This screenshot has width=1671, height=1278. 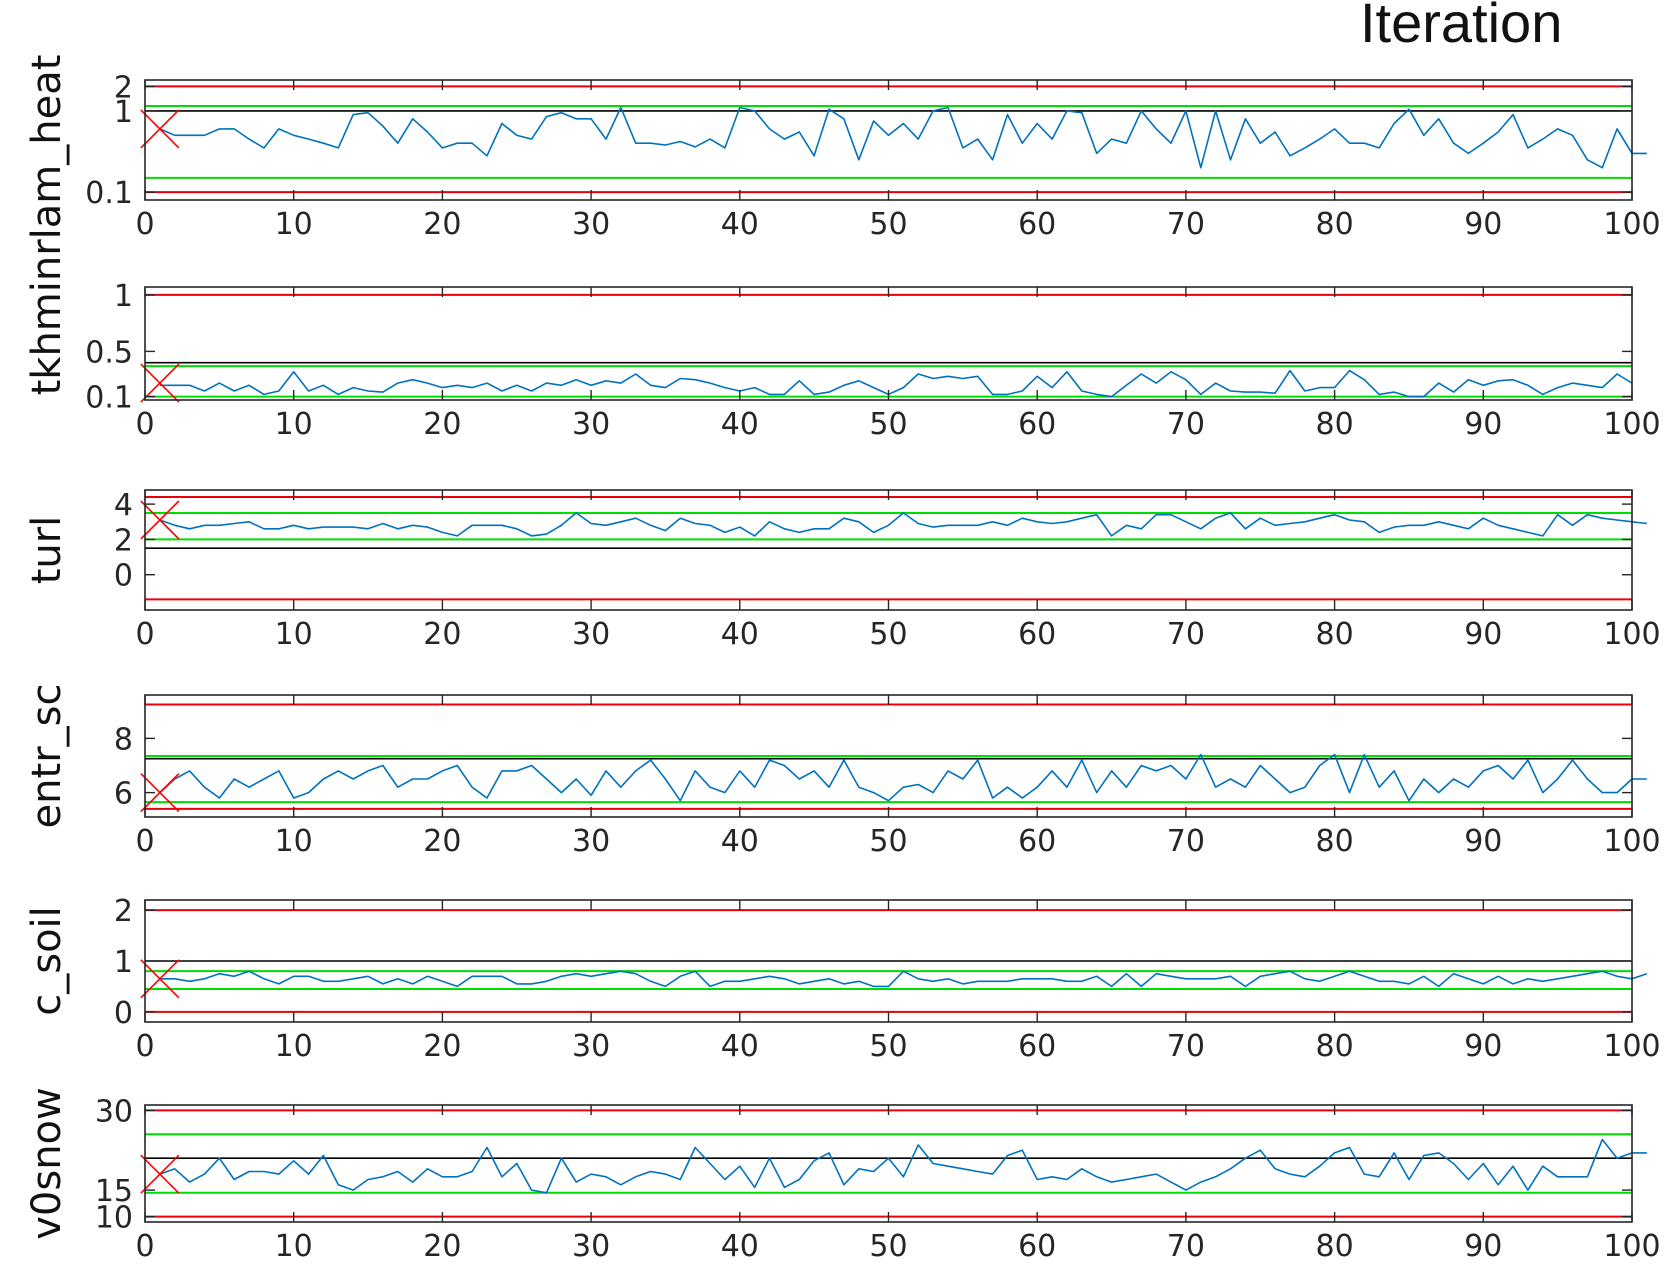 What do you see at coordinates (47, 756) in the screenshot?
I see `y-axis-label: entr_sc` at bounding box center [47, 756].